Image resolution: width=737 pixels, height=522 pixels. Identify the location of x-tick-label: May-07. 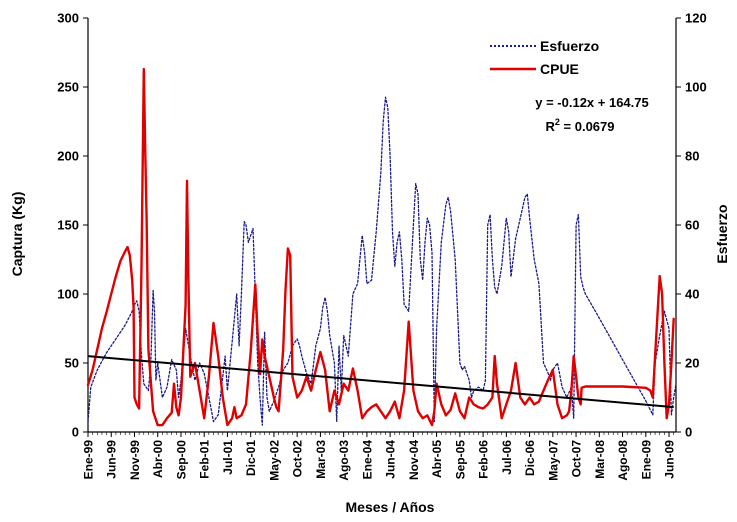
(553, 460).